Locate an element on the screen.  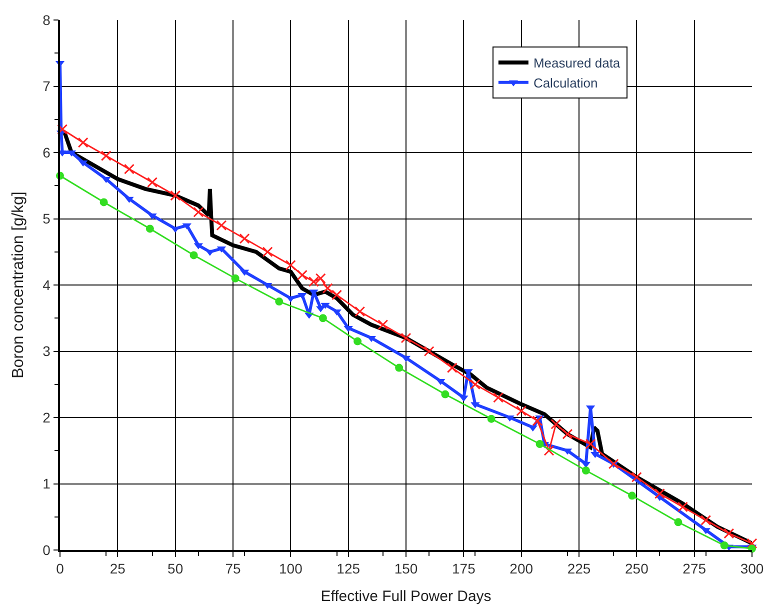
y-tick-label: 0 is located at coordinates (46, 550).